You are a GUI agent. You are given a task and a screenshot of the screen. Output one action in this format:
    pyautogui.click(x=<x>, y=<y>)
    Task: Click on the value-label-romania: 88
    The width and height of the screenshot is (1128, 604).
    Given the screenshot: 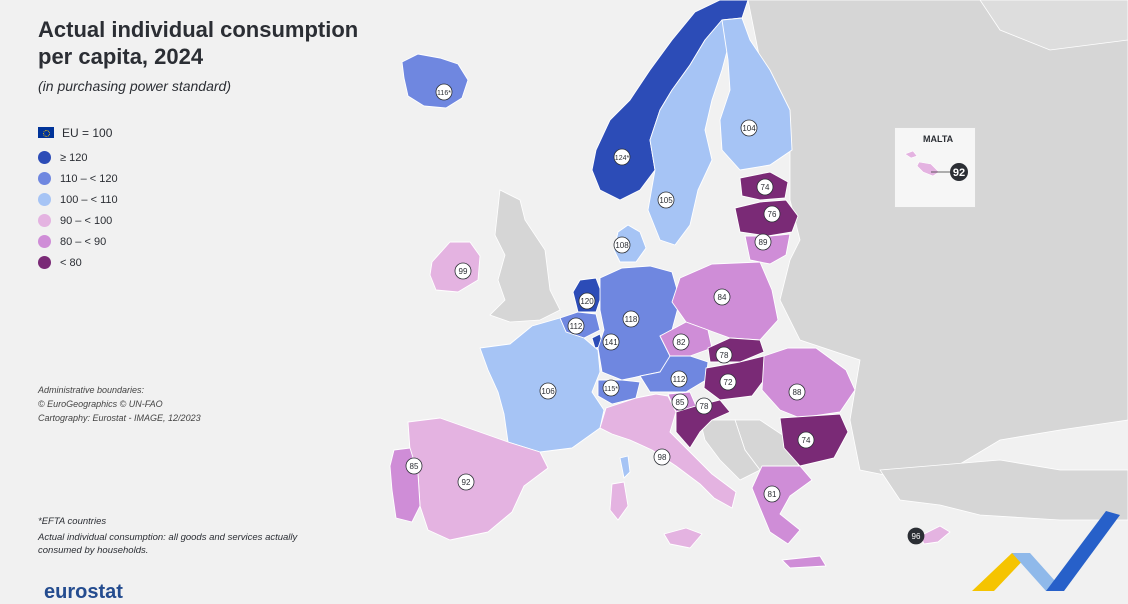 What is the action you would take?
    pyautogui.click(x=797, y=392)
    